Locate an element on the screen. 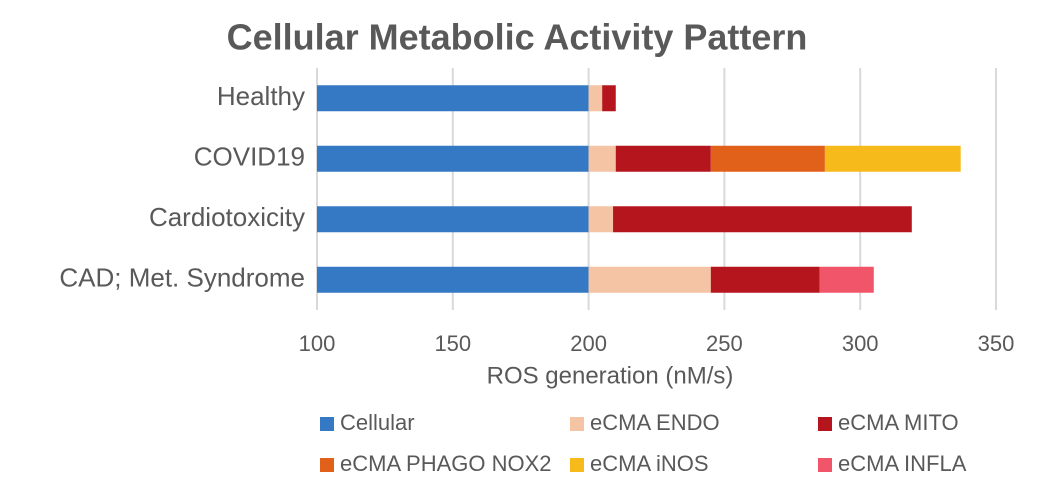  x-tick-label: 300 is located at coordinates (860, 343).